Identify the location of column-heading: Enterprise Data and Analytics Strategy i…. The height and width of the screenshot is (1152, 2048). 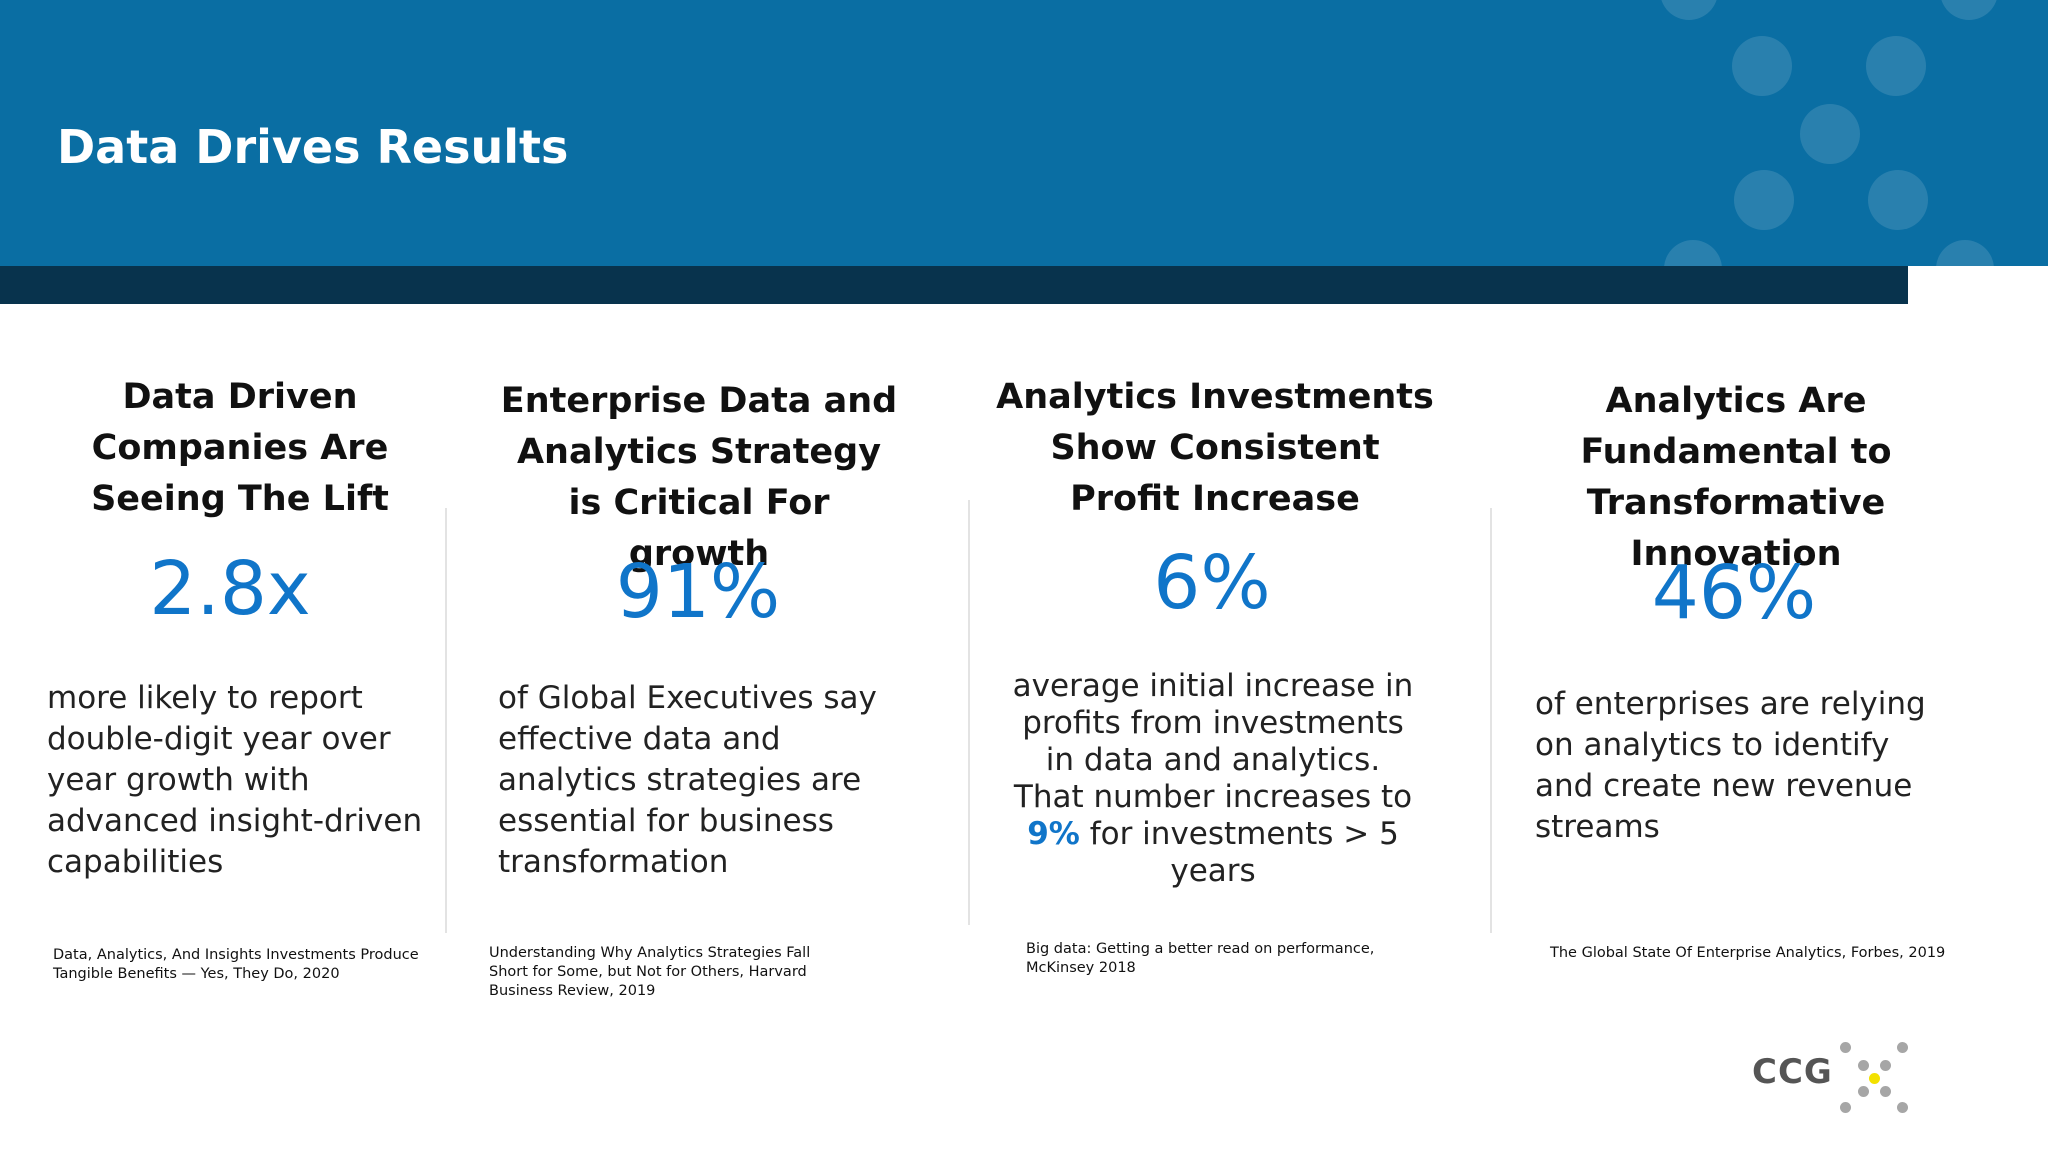
(699, 477).